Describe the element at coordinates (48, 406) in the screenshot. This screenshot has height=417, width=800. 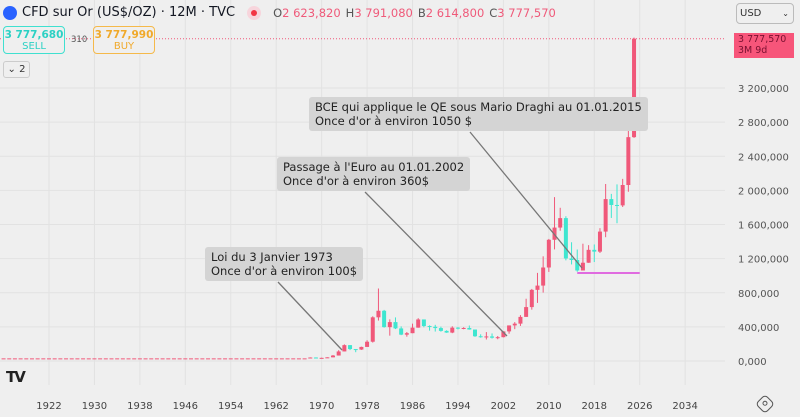
I see `x-tick-label: 1922` at that location.